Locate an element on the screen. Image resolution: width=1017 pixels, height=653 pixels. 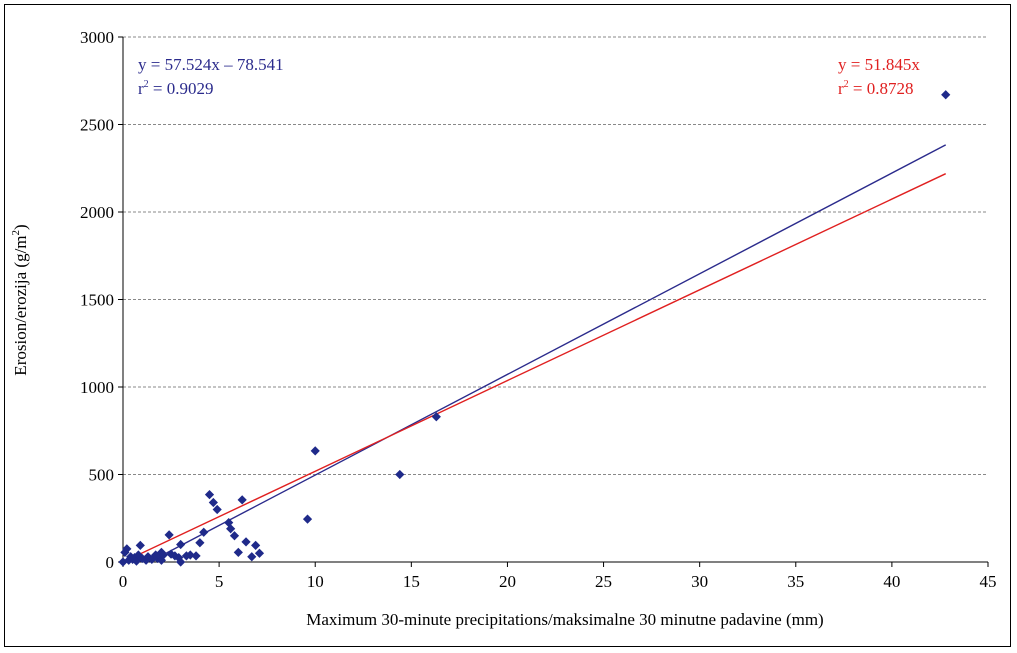
y-tick-label: 3000 is located at coordinates (97, 37).